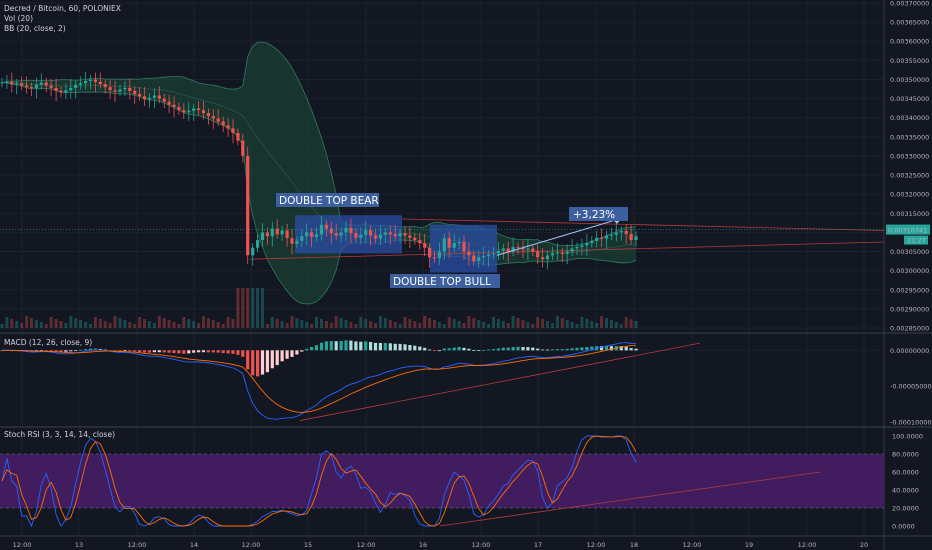 This screenshot has width=932, height=550. I want to click on price-tick: 0.00350000, so click(909, 80).